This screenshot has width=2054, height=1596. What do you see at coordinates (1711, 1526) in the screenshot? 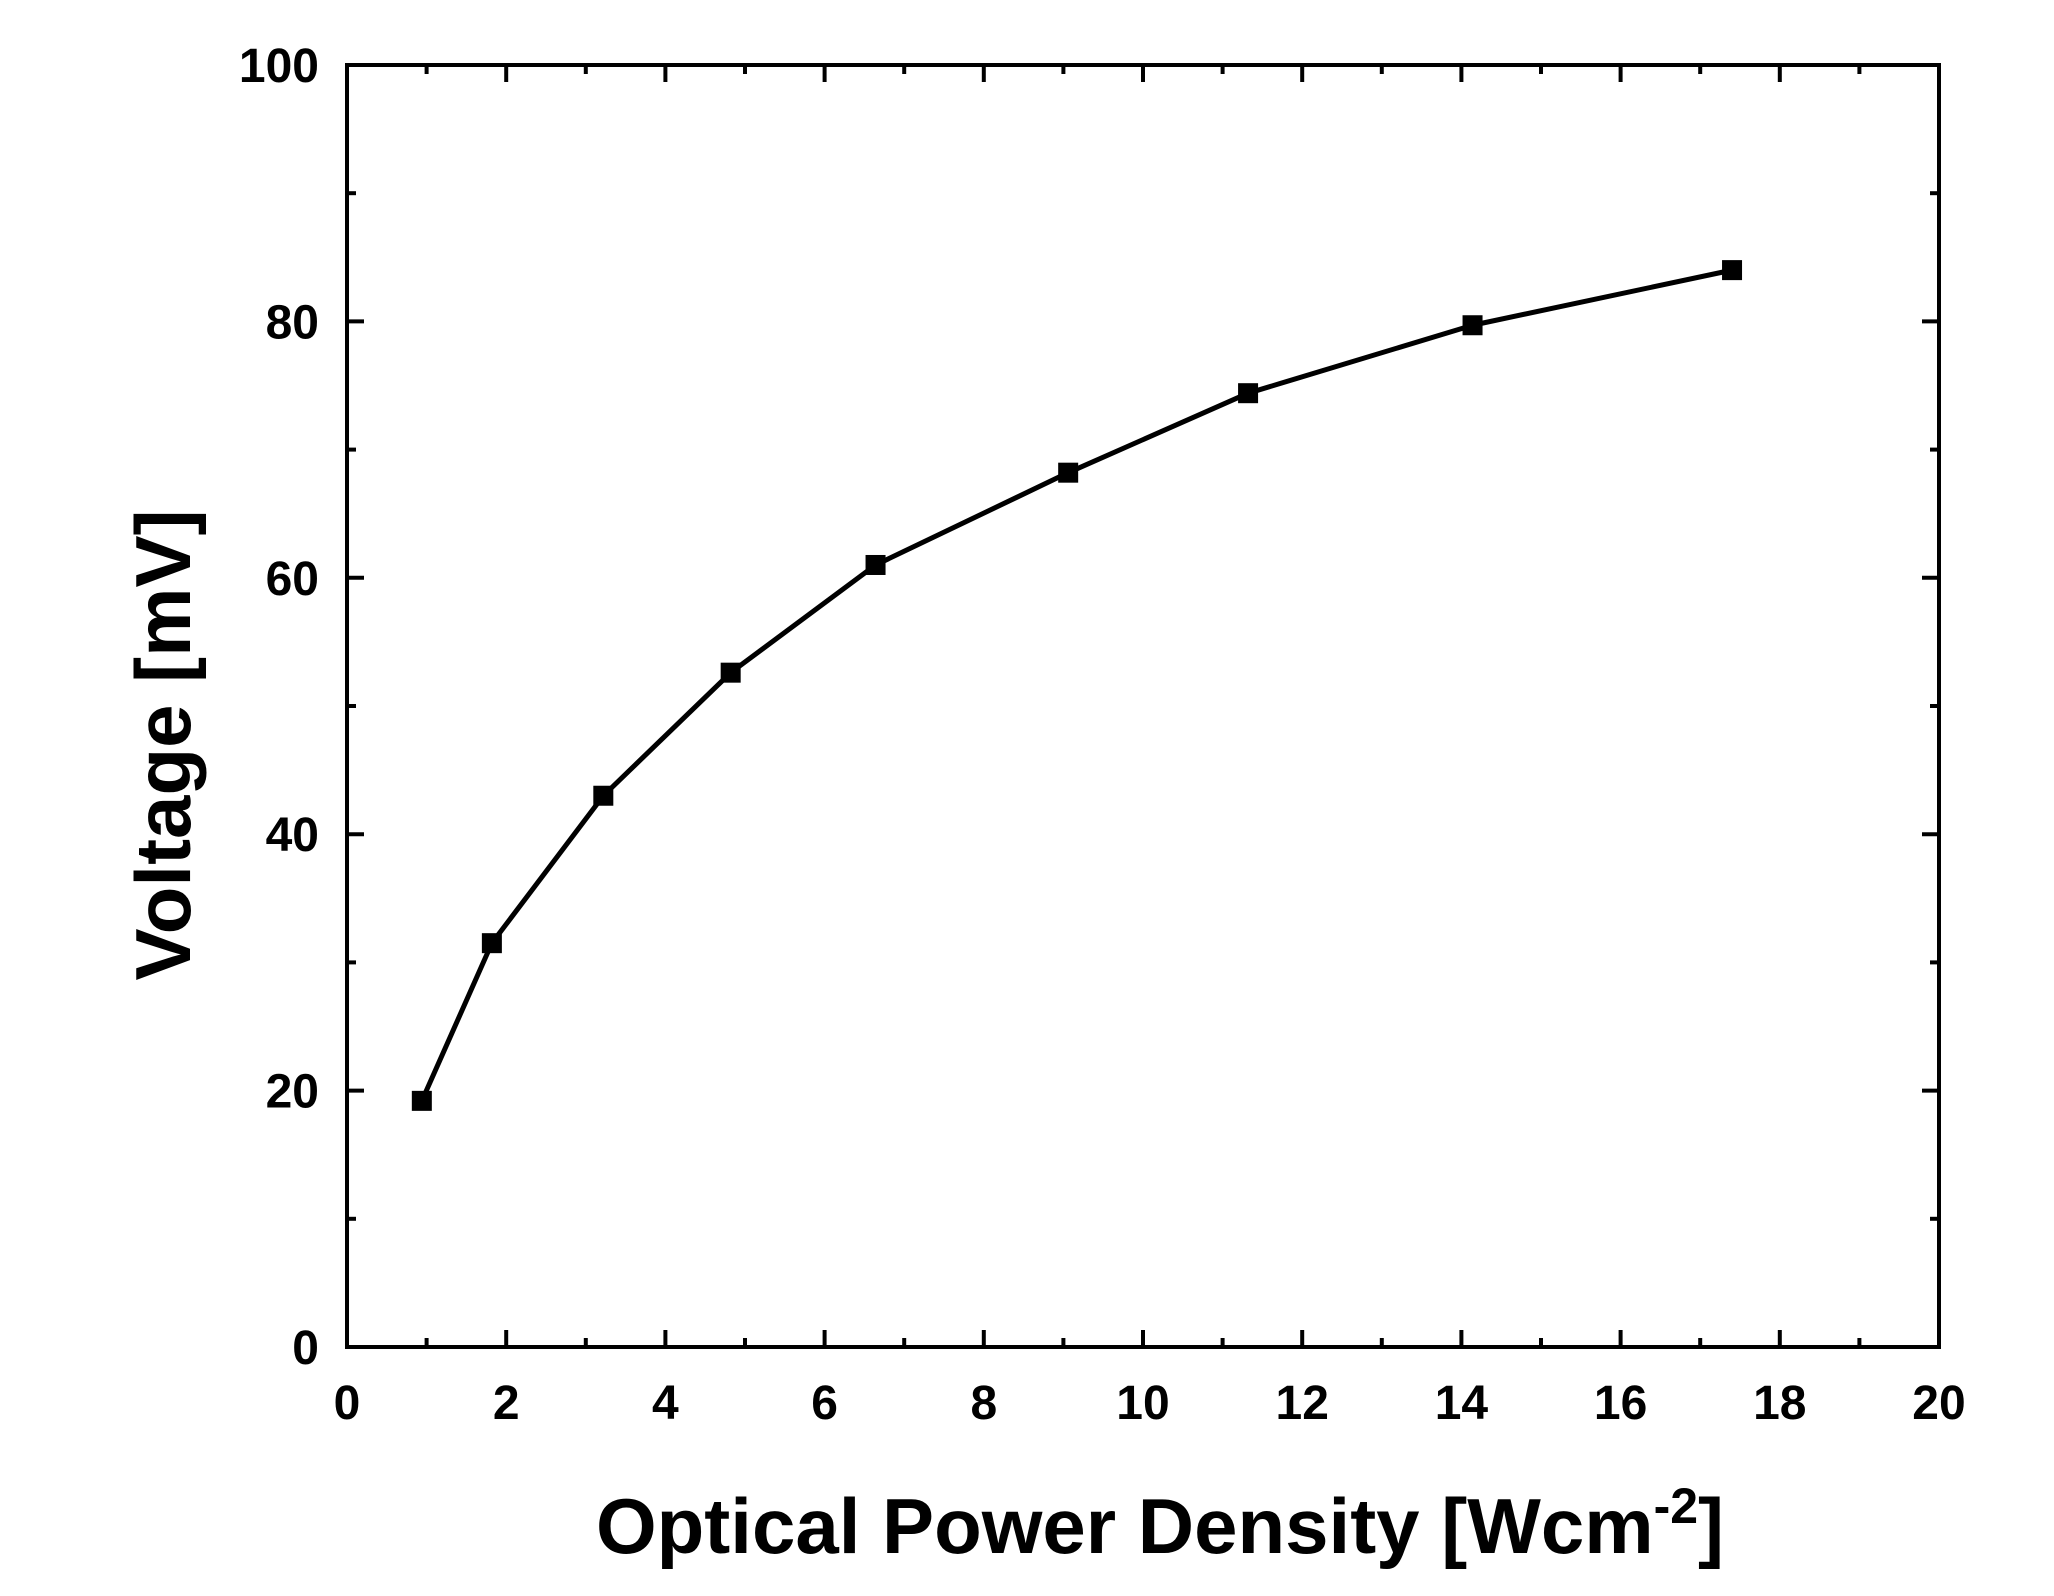
I see `x-axis-title-end: ]` at bounding box center [1711, 1526].